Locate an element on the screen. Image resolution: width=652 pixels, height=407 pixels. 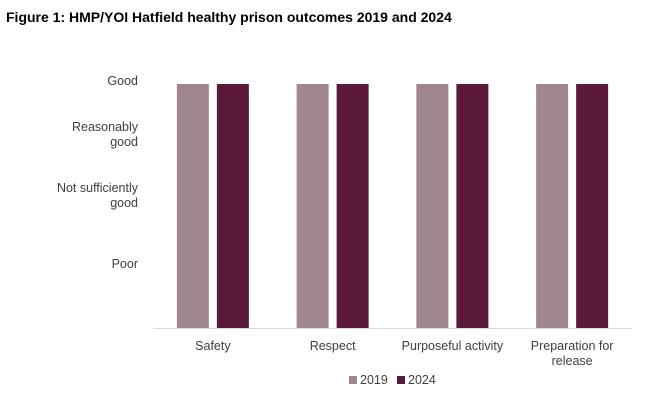
y-tick-label: Not sufficiently good is located at coordinates (98, 195).